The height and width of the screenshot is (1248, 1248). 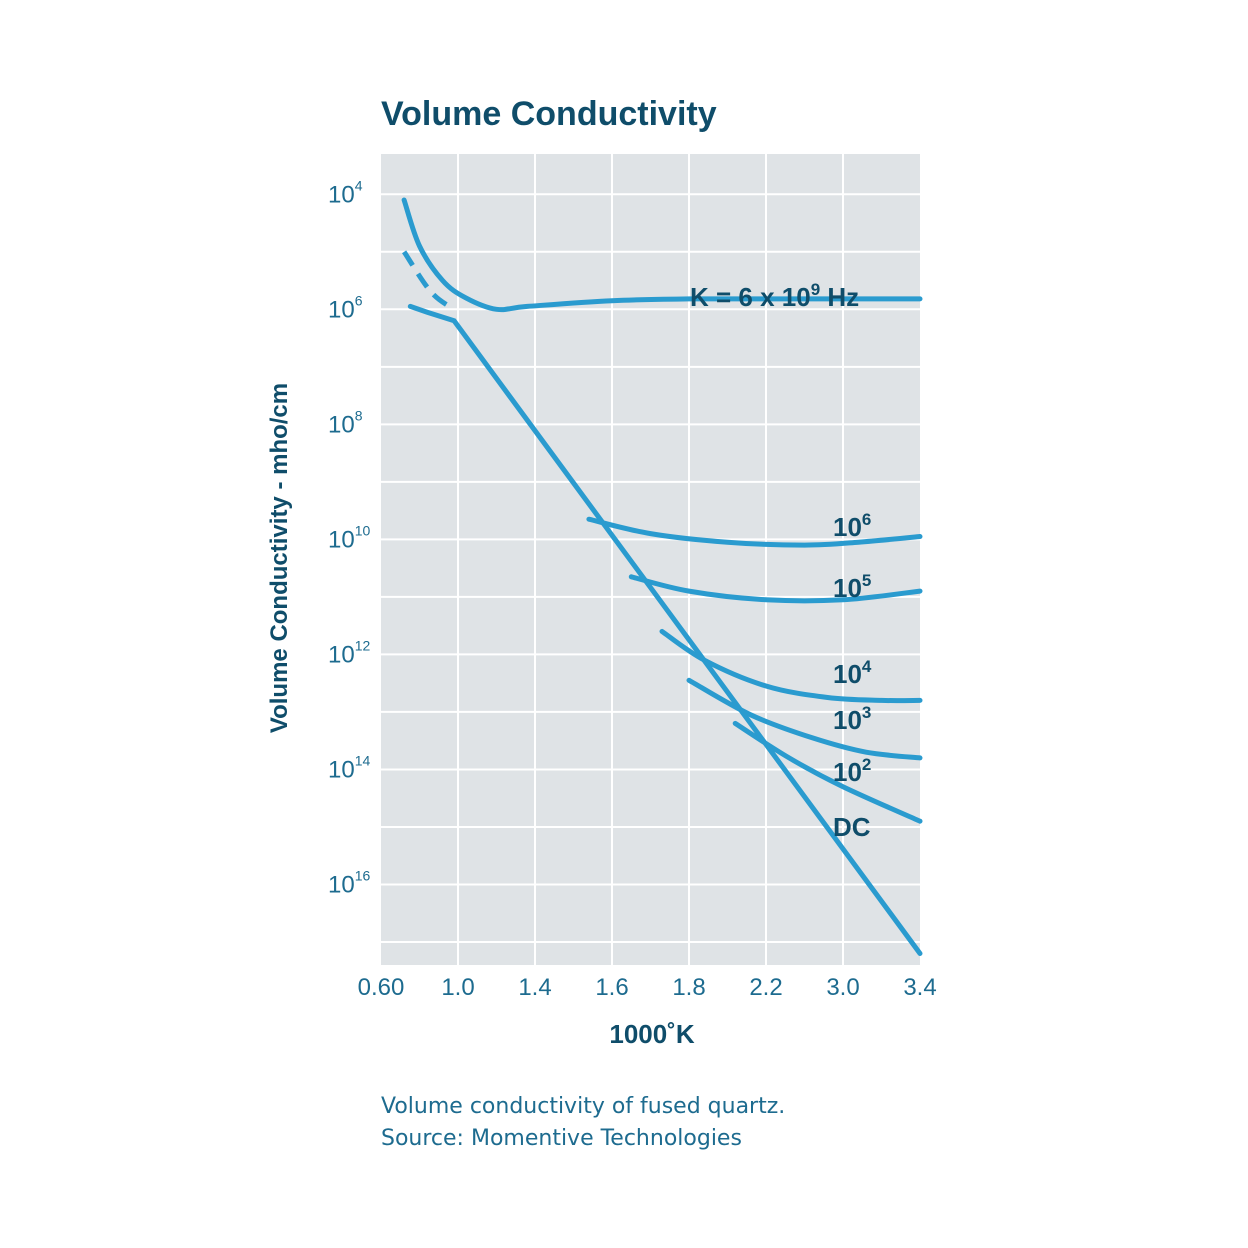 I want to click on chart-title: Volume Conductivity, so click(x=549, y=114).